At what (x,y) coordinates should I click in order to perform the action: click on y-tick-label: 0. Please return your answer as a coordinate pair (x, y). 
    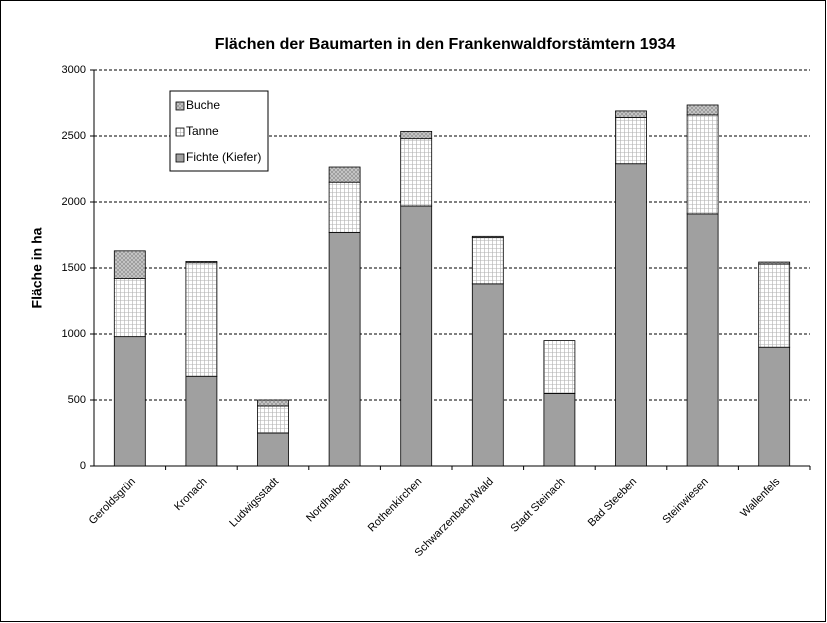
    Looking at the image, I should click on (83, 466).